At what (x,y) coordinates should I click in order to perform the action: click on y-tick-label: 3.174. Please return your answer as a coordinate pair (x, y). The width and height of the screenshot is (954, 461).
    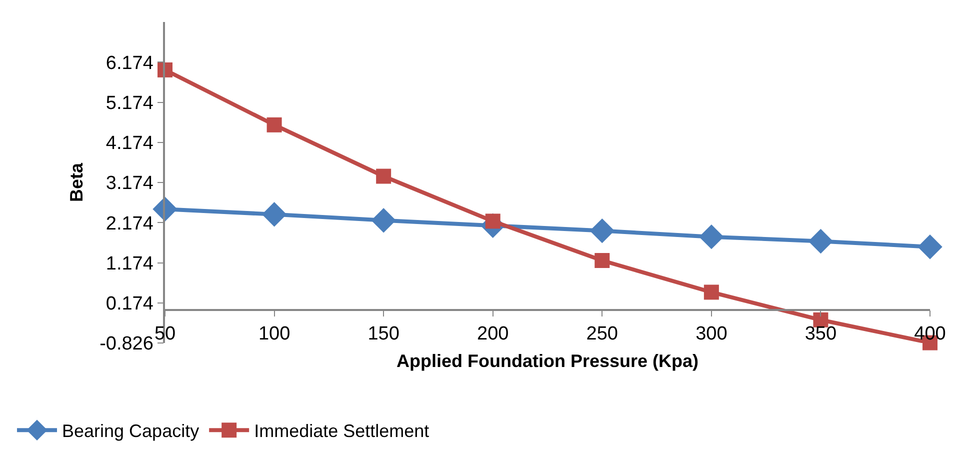
    Looking at the image, I should click on (130, 183).